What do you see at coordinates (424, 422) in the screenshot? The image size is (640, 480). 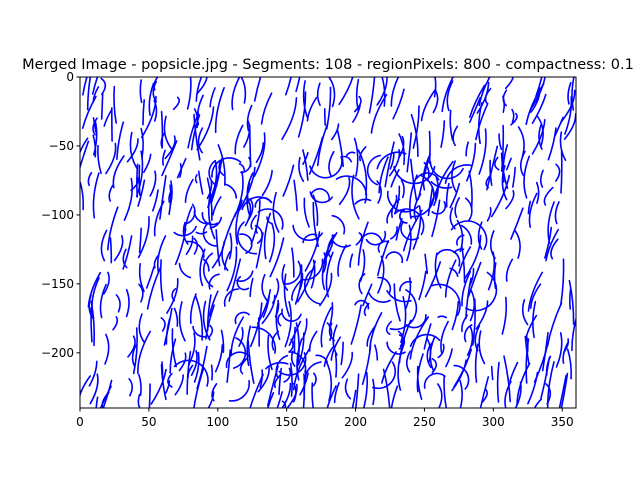 I see `x-tick-label: 250` at bounding box center [424, 422].